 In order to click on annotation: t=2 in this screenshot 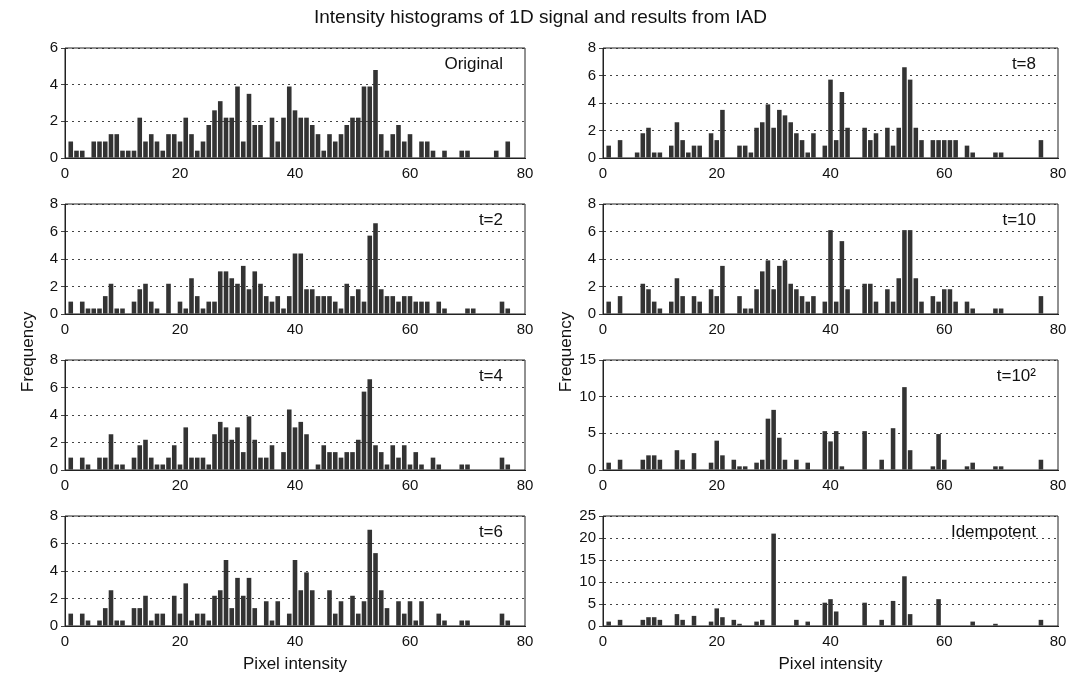, I will do `click(490, 220)`.